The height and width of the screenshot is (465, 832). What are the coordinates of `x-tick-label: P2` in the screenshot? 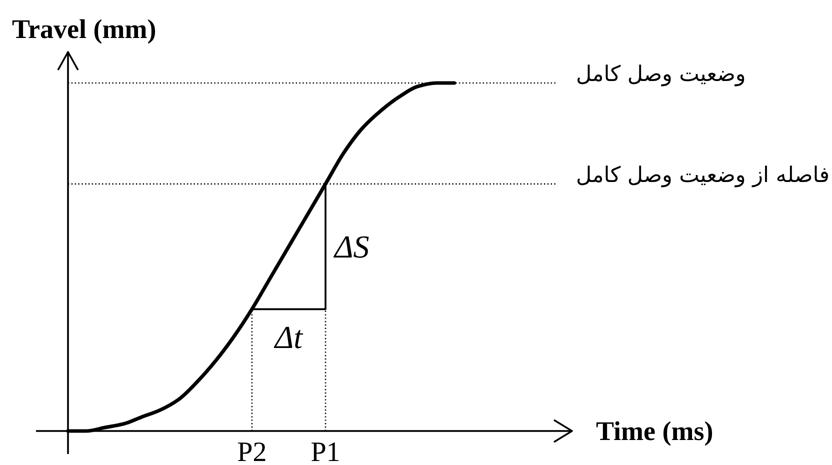 It's located at (252, 451).